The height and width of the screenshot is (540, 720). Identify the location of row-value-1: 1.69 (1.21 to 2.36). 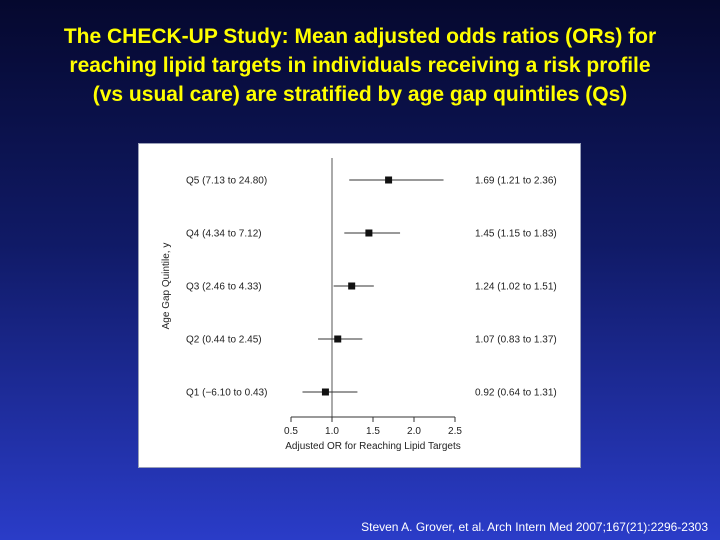
(516, 181).